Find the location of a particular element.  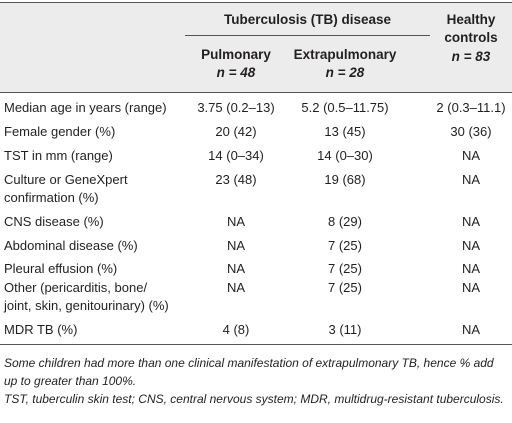

row-label: Abdominal disease (%) is located at coordinates (71, 245).